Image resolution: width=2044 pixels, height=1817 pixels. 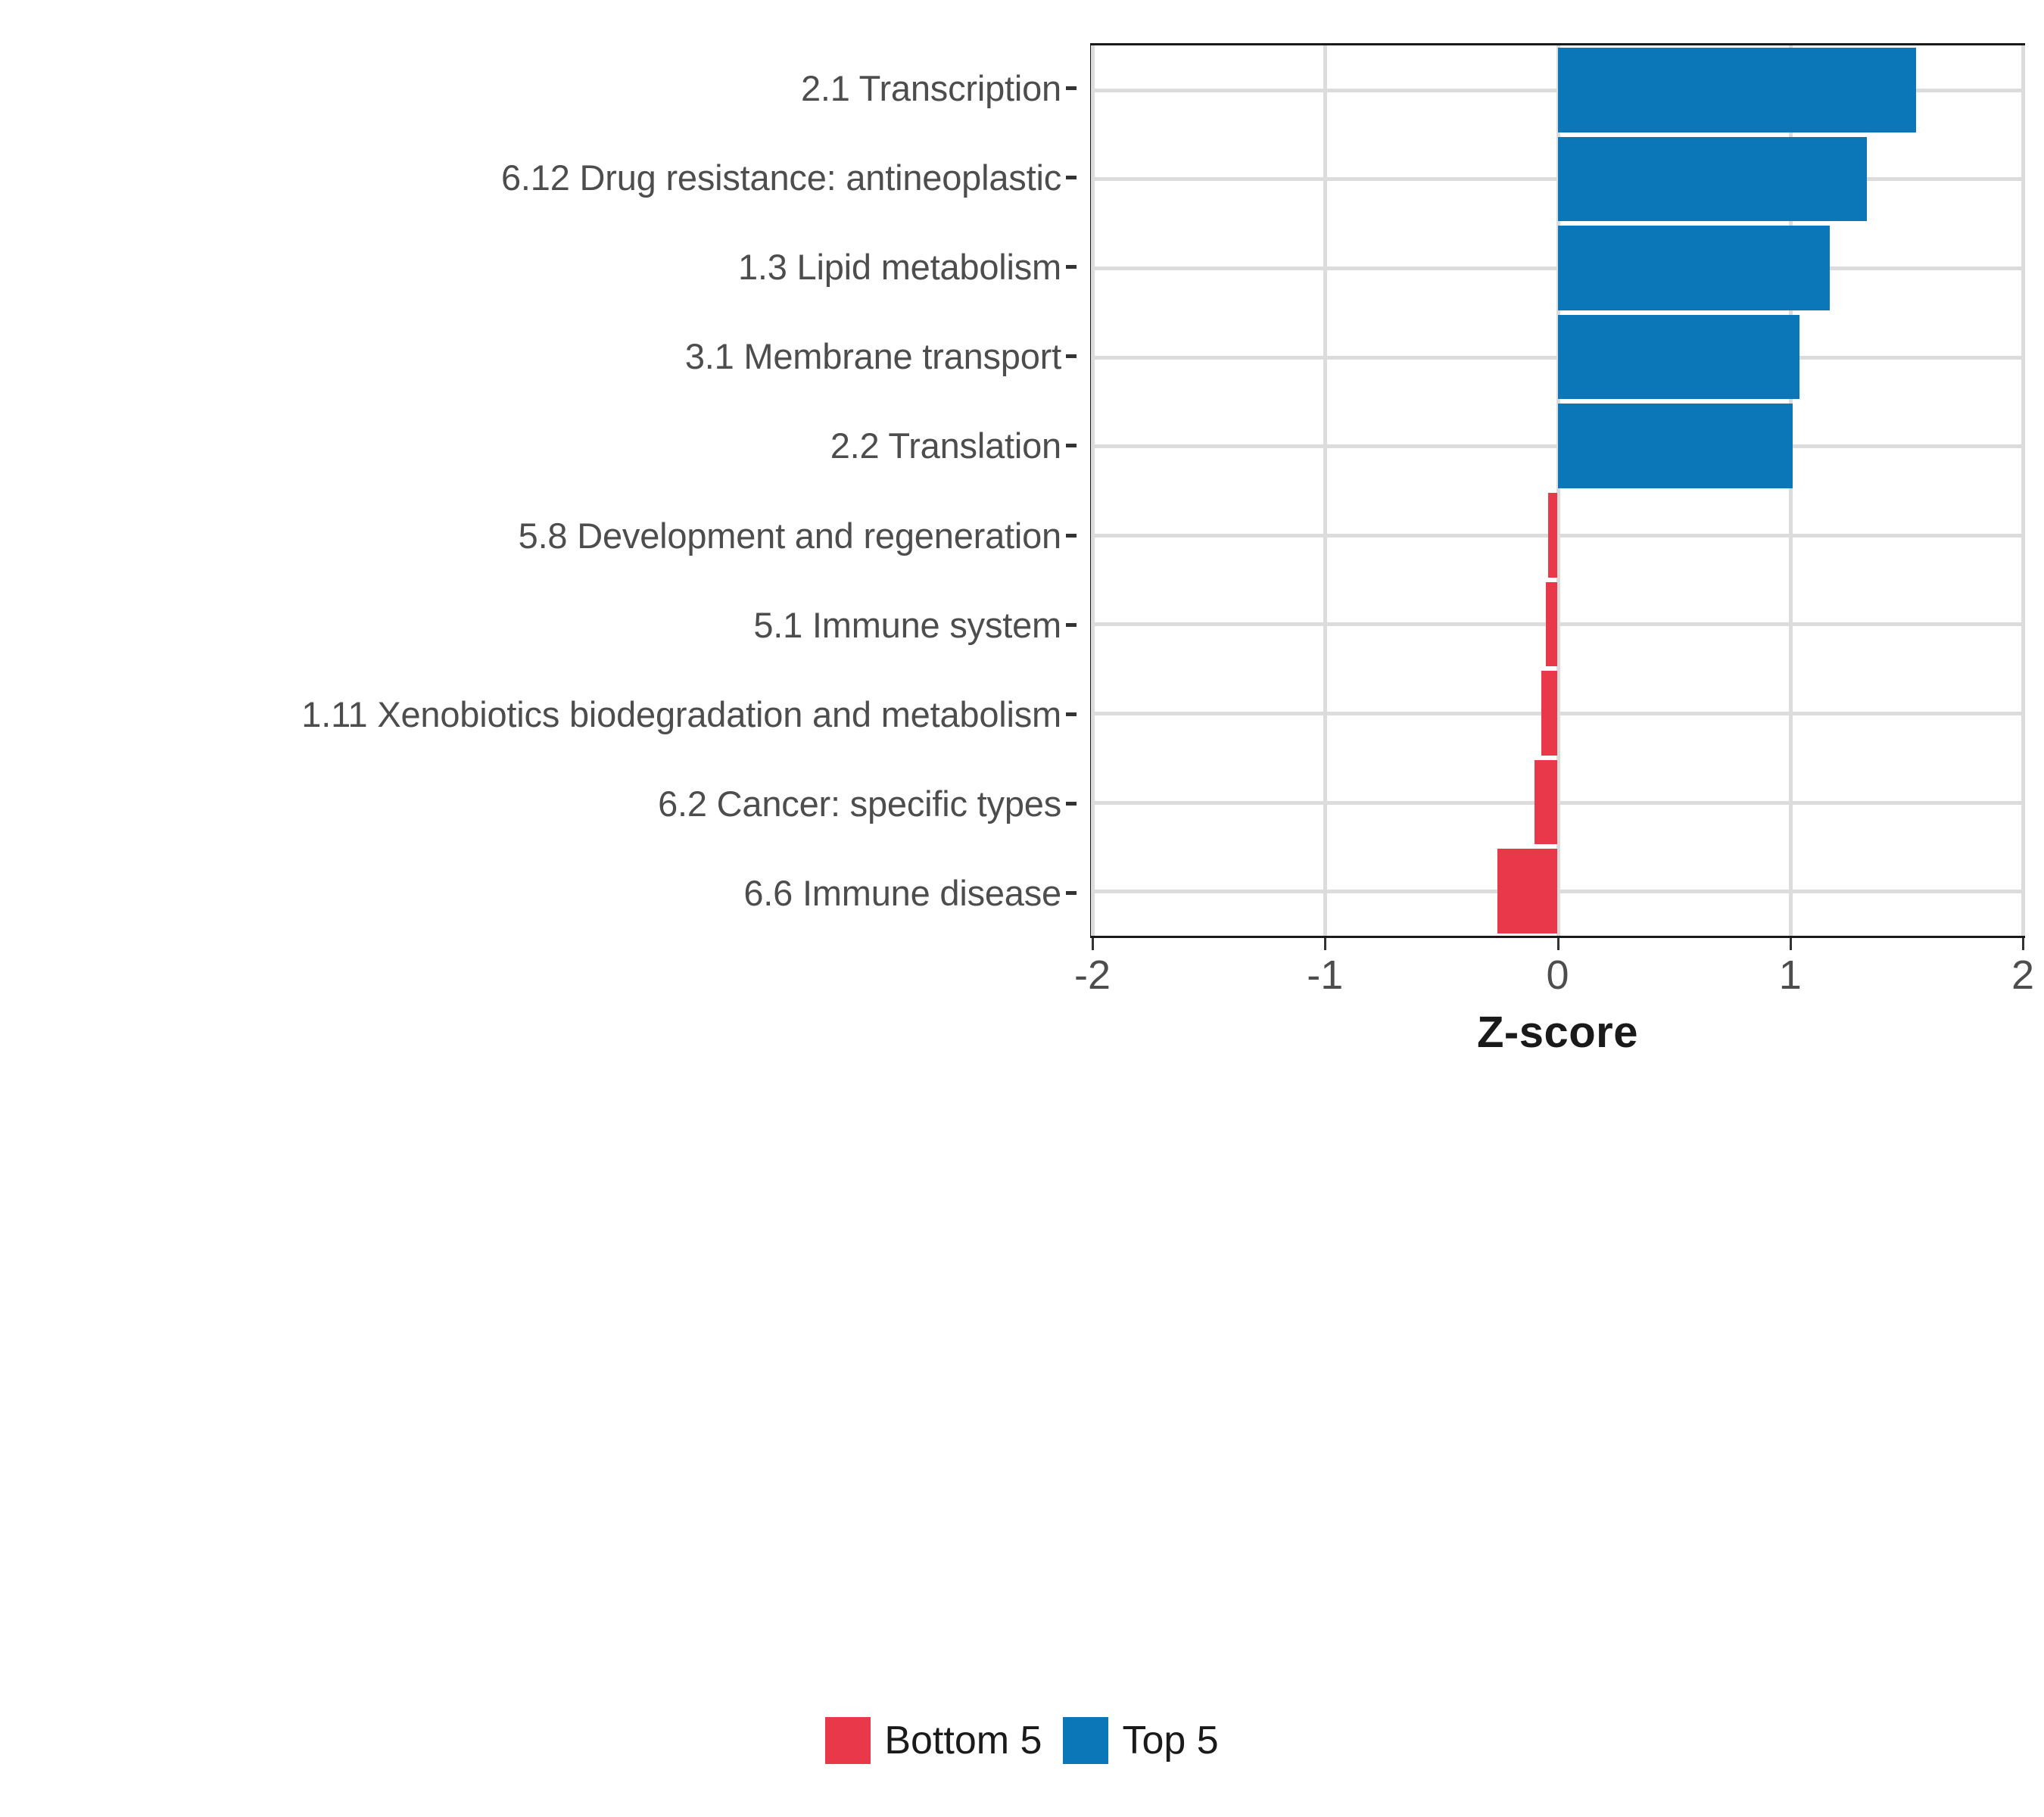 I want to click on x-axis-tick-label-0: -2, so click(x=1092, y=975).